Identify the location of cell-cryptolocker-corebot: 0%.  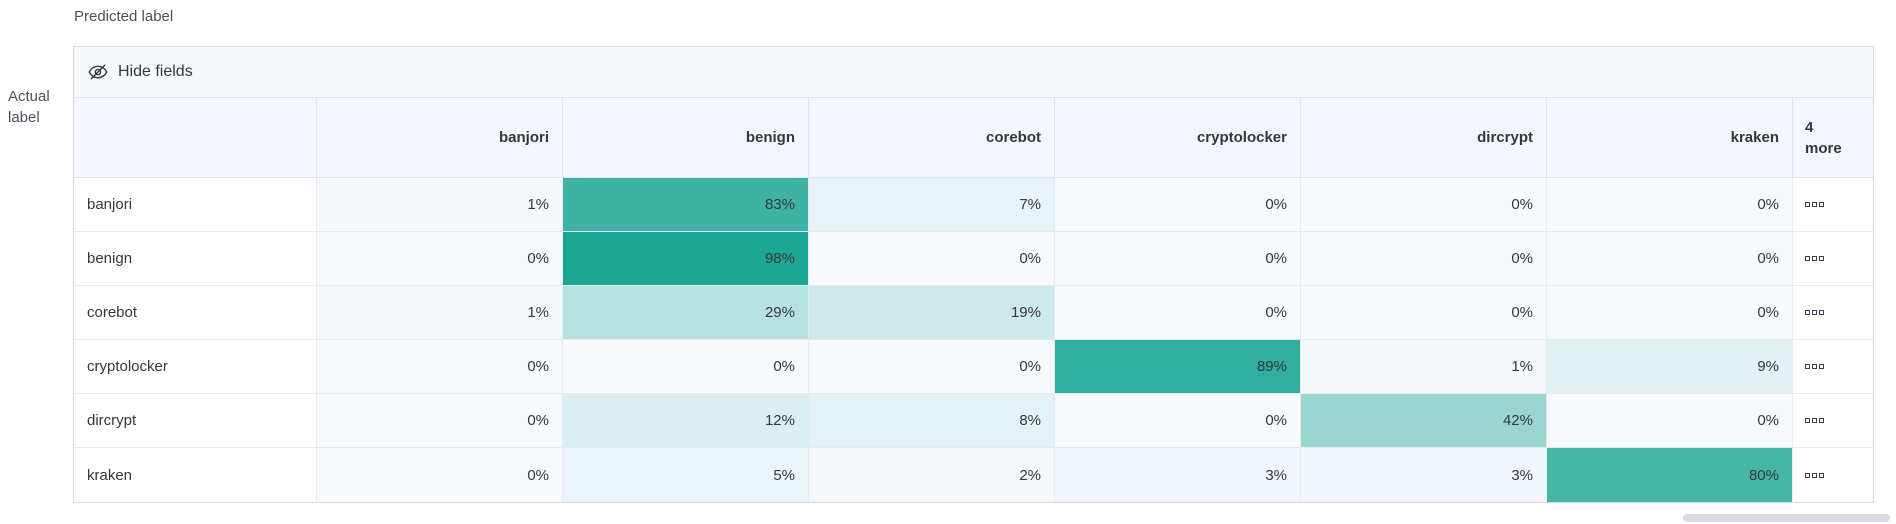
(932, 366).